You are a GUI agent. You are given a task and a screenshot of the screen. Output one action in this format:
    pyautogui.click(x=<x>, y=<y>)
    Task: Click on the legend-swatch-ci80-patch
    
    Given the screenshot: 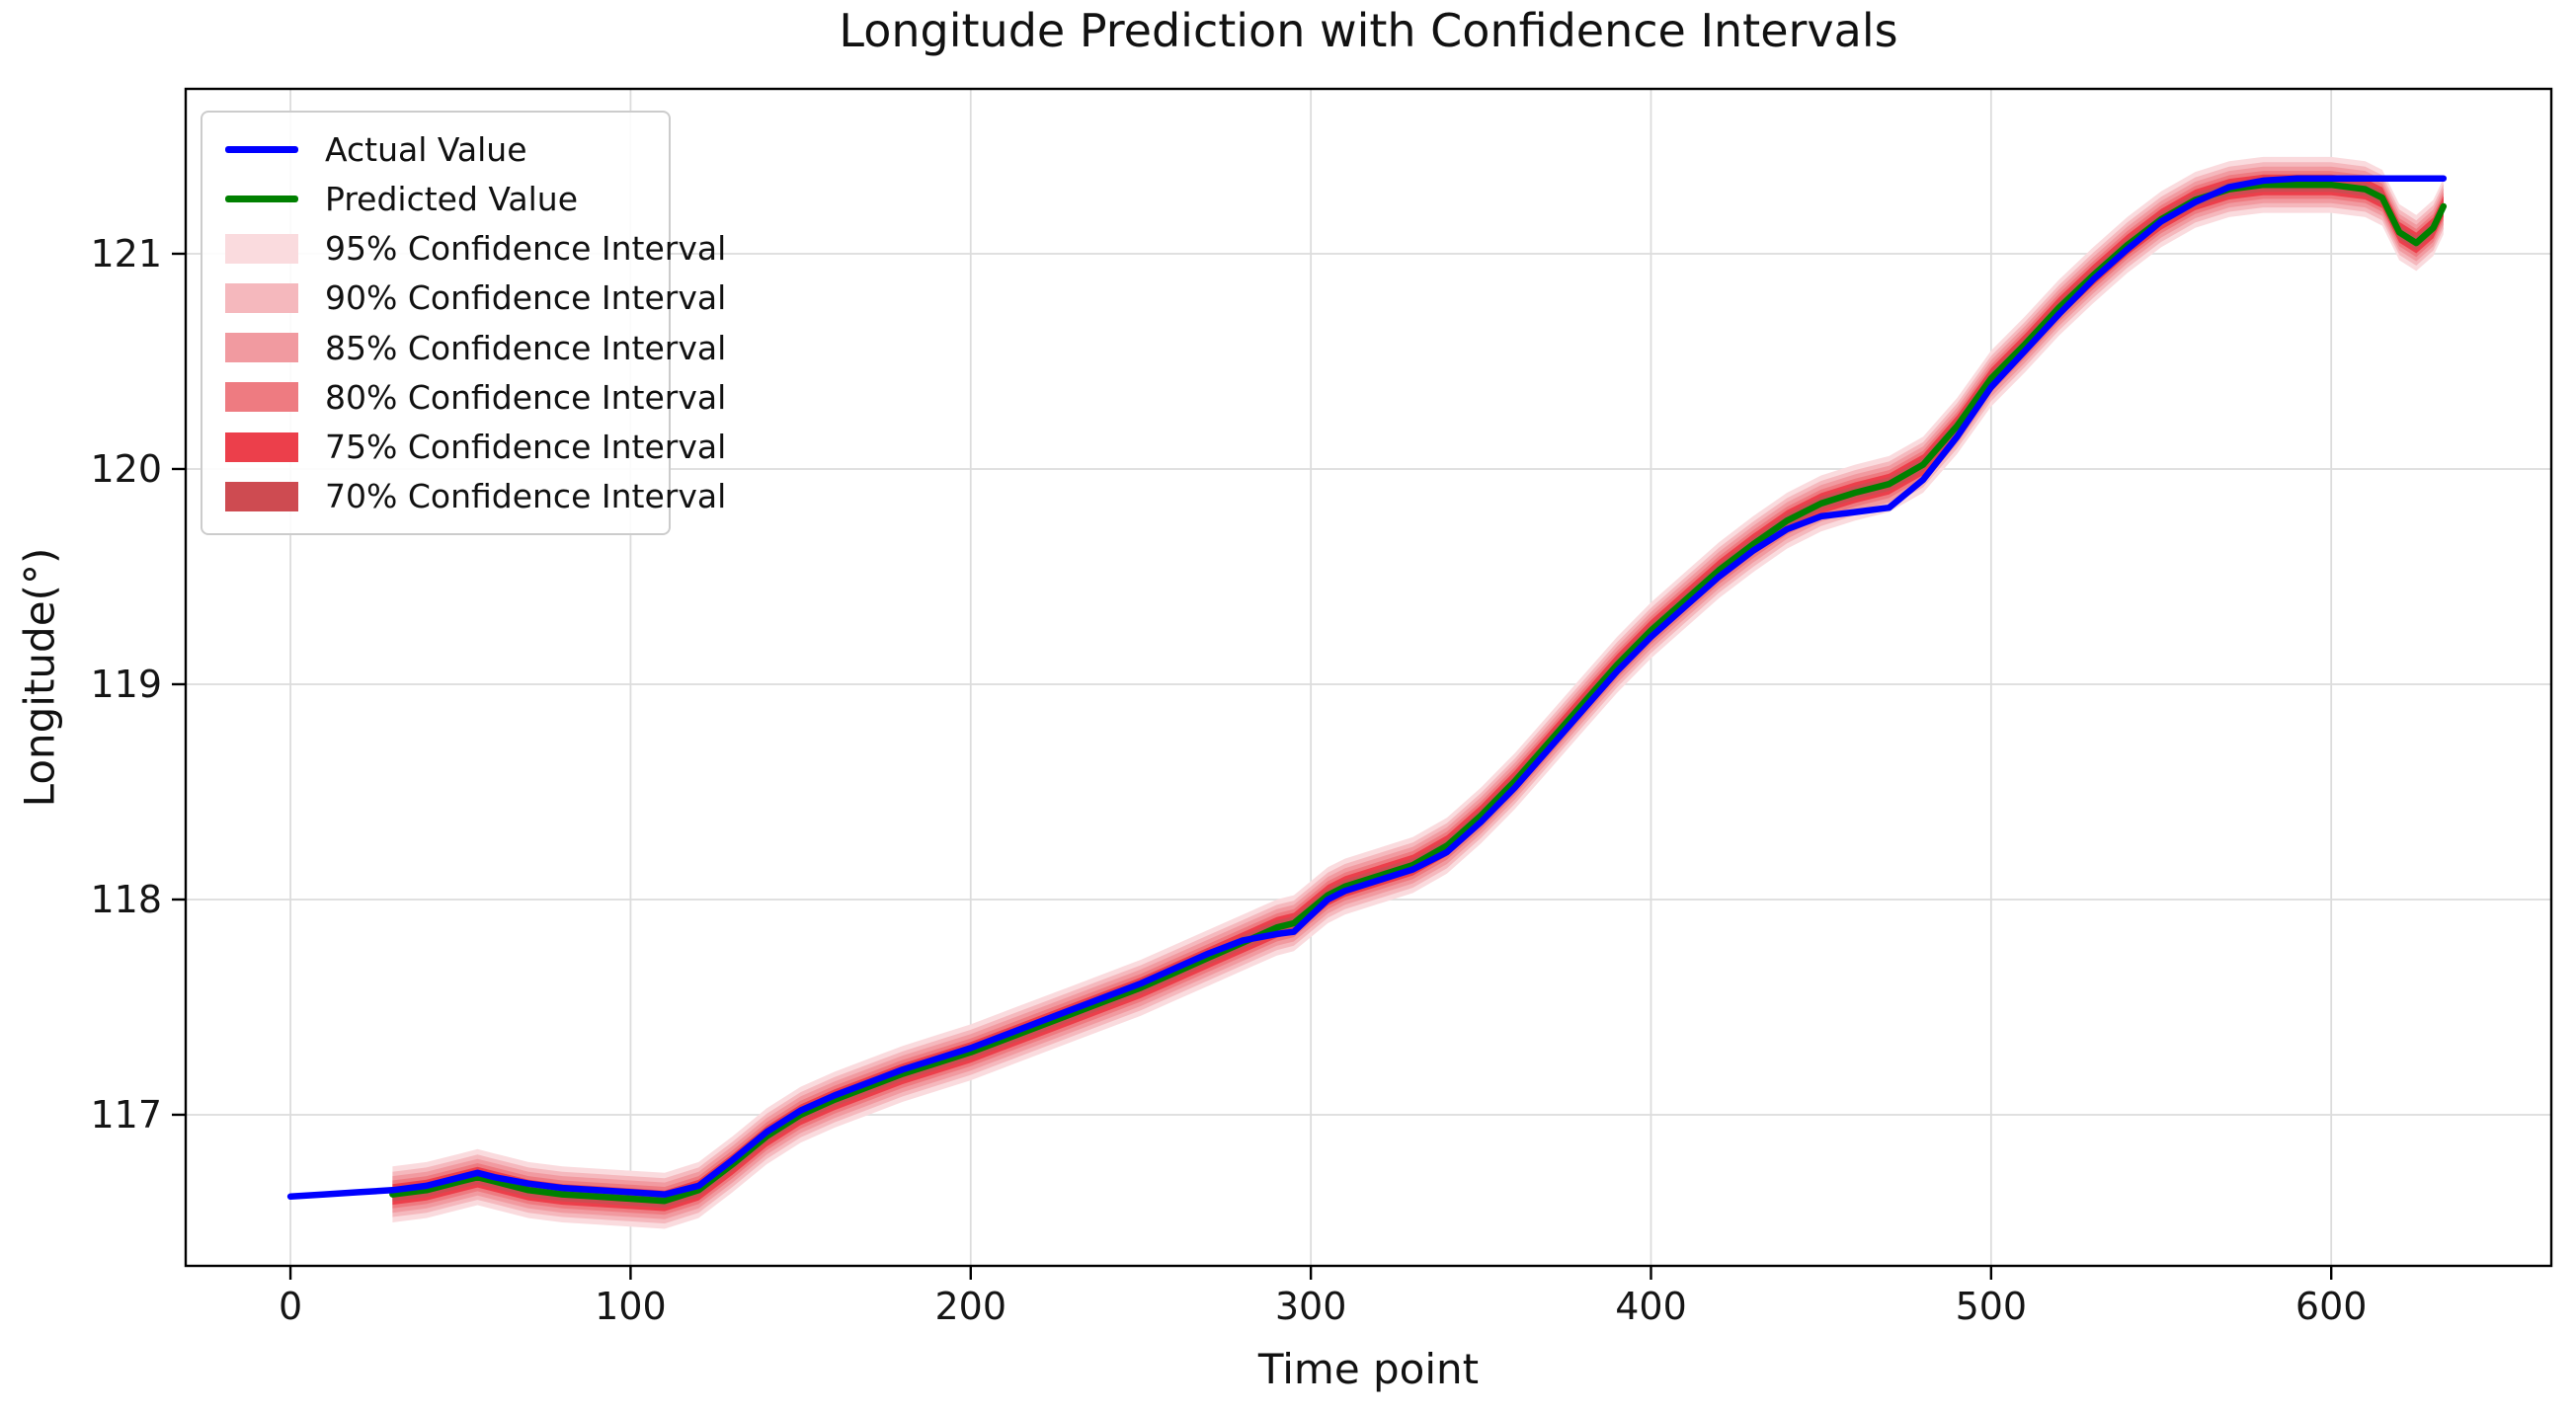 What is the action you would take?
    pyautogui.click(x=261, y=397)
    